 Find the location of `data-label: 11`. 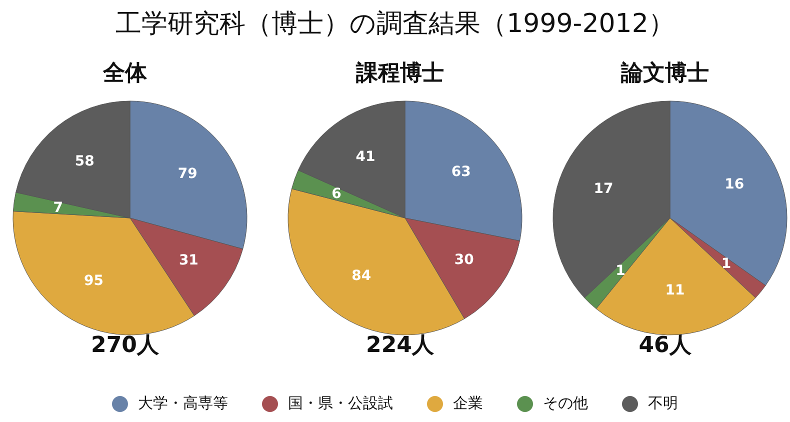

data-label: 11 is located at coordinates (675, 290).